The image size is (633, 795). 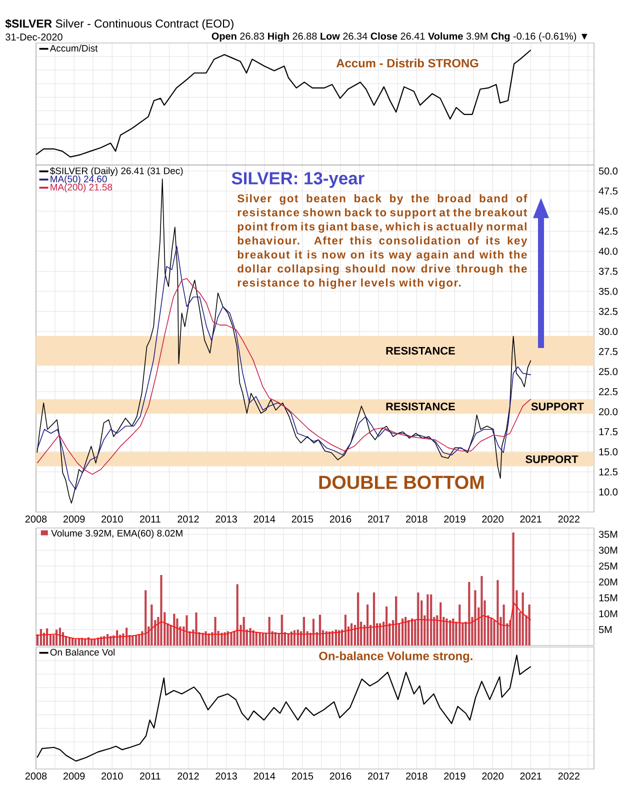 What do you see at coordinates (608, 472) in the screenshot?
I see `y-tick-label: 12.5` at bounding box center [608, 472].